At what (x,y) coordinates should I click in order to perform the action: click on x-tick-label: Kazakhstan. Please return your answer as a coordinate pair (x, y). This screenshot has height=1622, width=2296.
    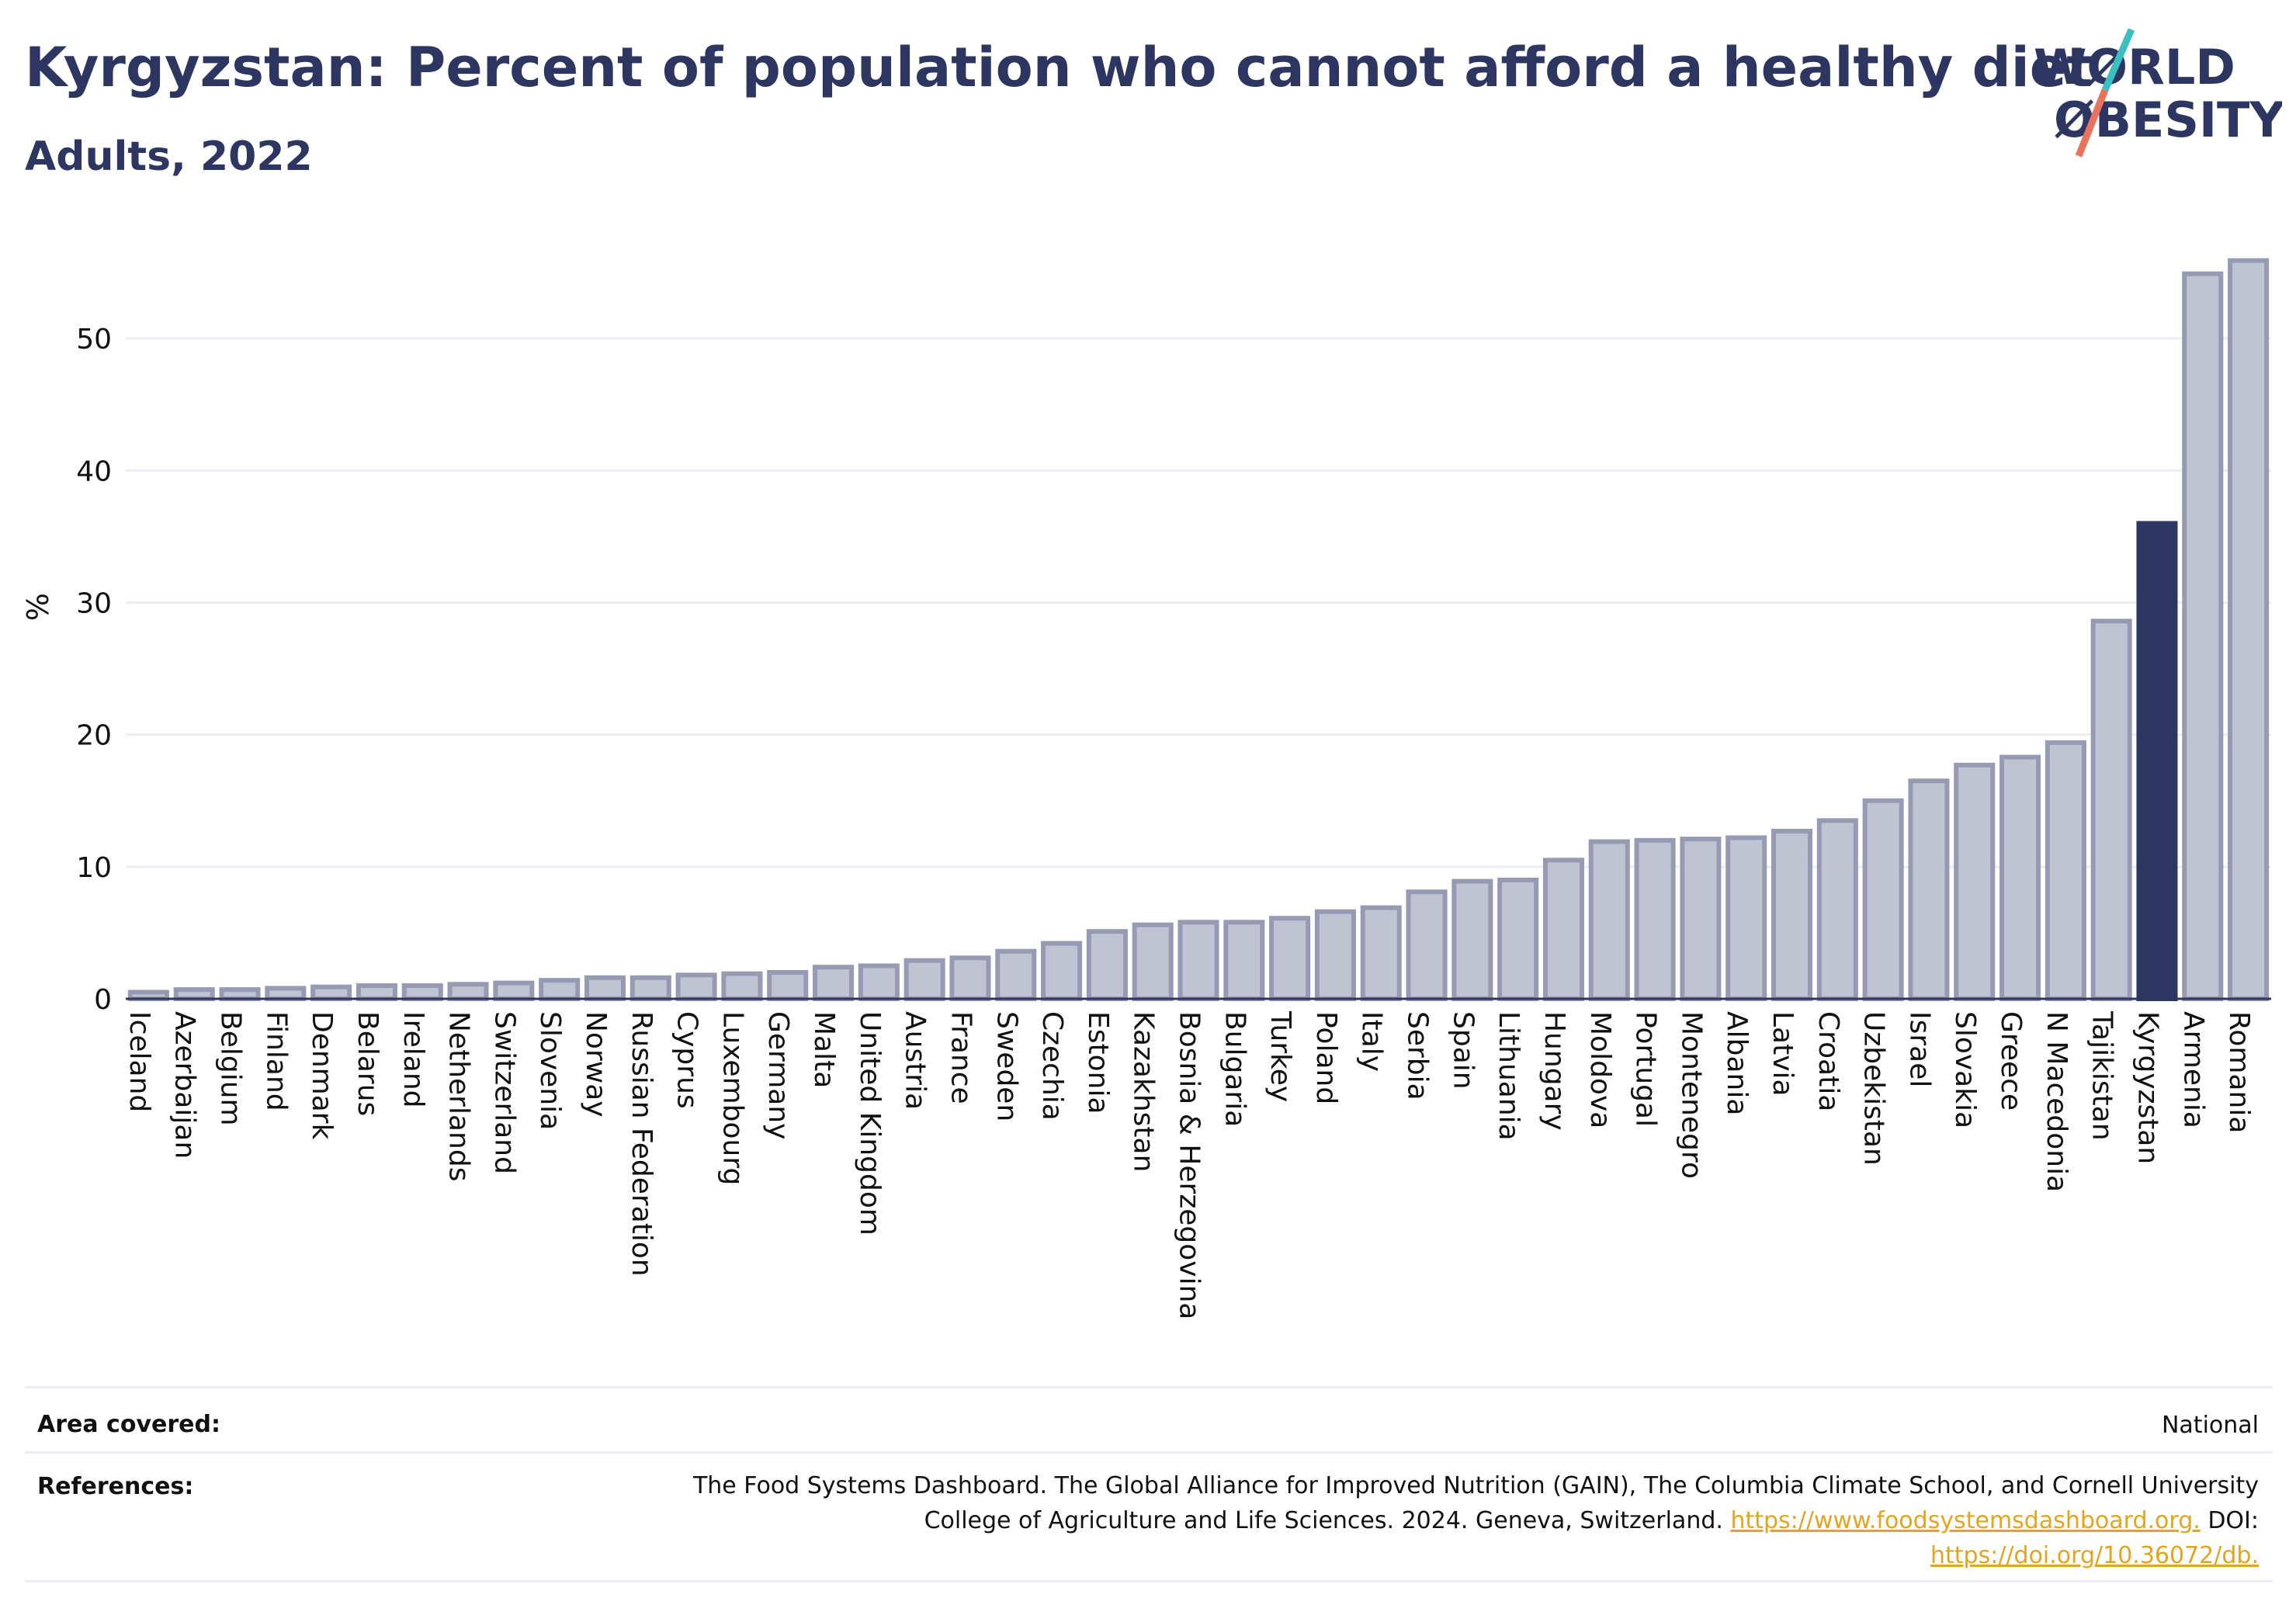
    Looking at the image, I should click on (1144, 1091).